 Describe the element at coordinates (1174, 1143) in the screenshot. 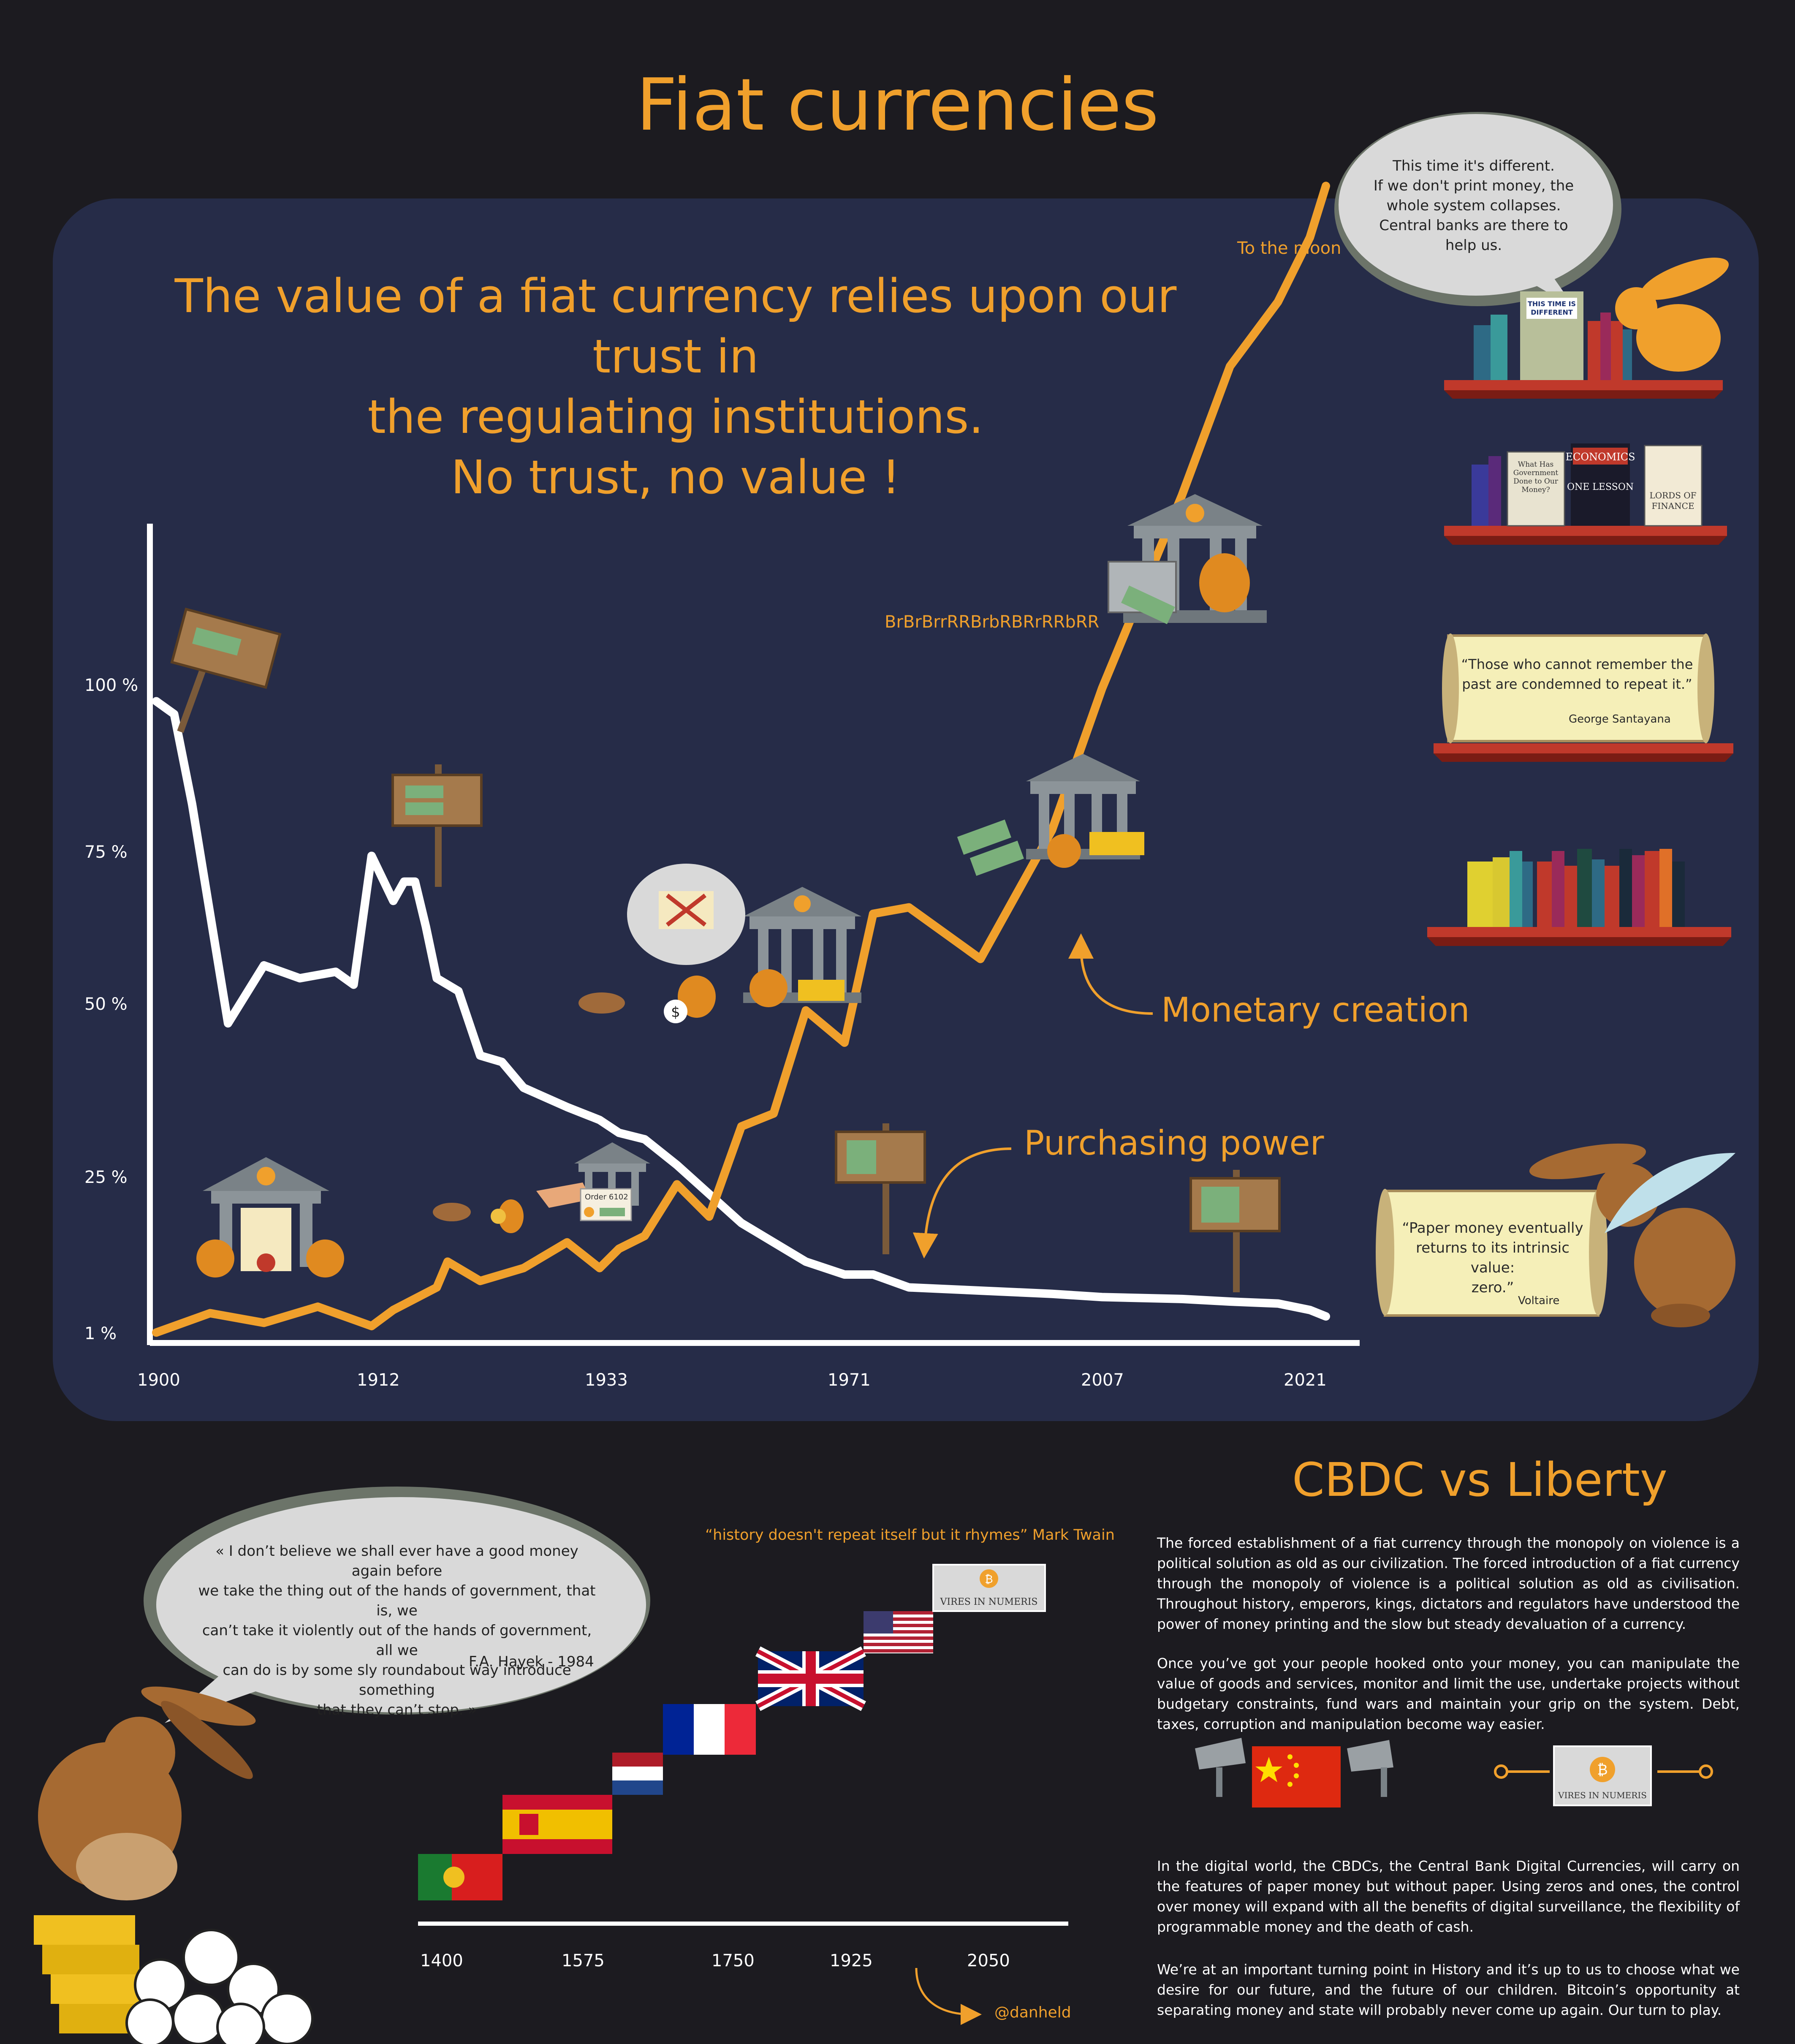

I see `purchasing-power-label: Purchasing power` at that location.